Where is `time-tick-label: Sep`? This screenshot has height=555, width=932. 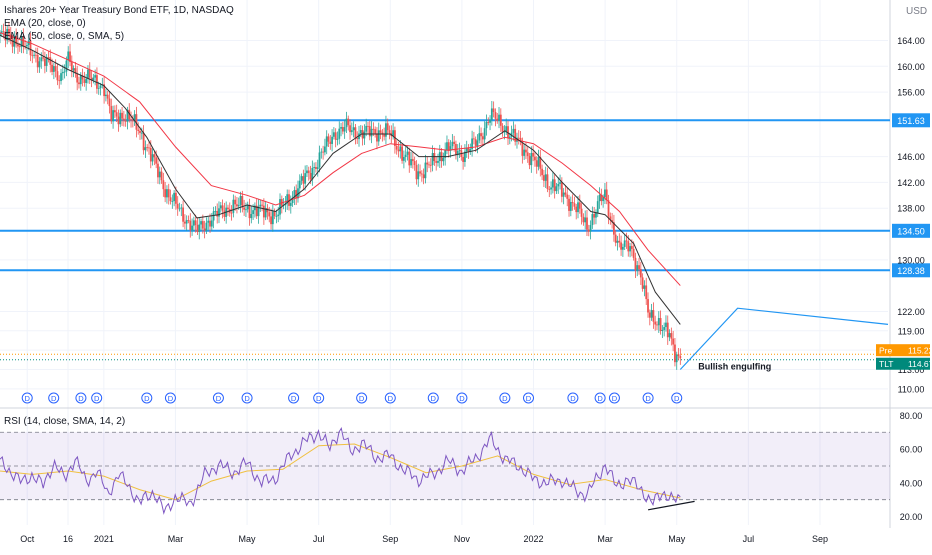 time-tick-label: Sep is located at coordinates (820, 539).